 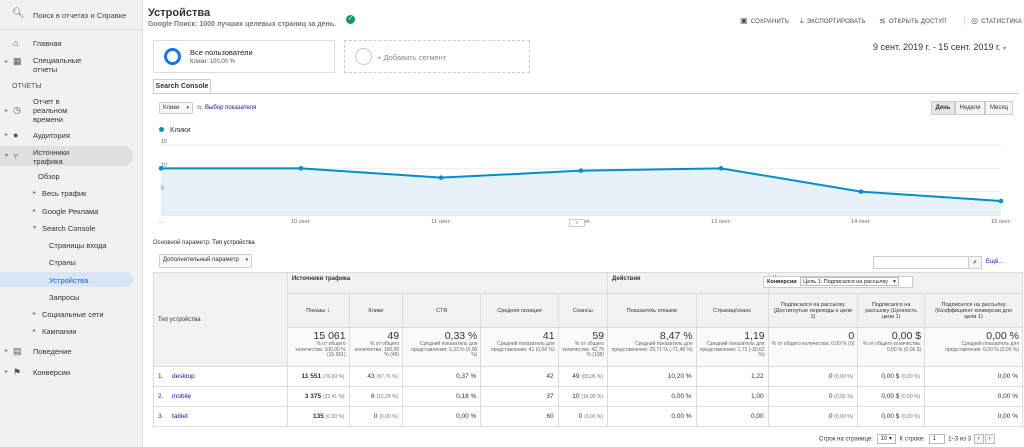 What do you see at coordinates (891, 310) in the screenshot?
I see `col-header-goal-value: Подписался на рассылку (Ценность цели 1)` at bounding box center [891, 310].